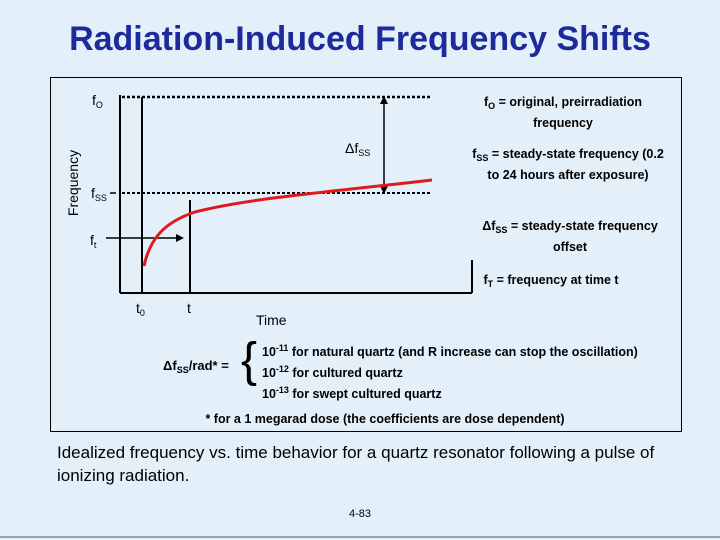 Image resolution: width=720 pixels, height=540 pixels. I want to click on rate-swept-base: 10, so click(269, 394).